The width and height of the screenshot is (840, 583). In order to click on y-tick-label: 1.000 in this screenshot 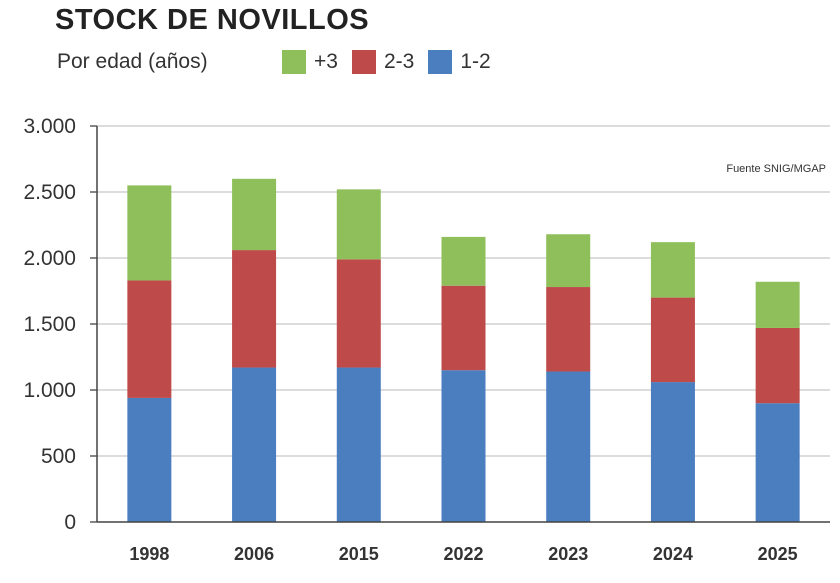, I will do `click(49, 390)`.